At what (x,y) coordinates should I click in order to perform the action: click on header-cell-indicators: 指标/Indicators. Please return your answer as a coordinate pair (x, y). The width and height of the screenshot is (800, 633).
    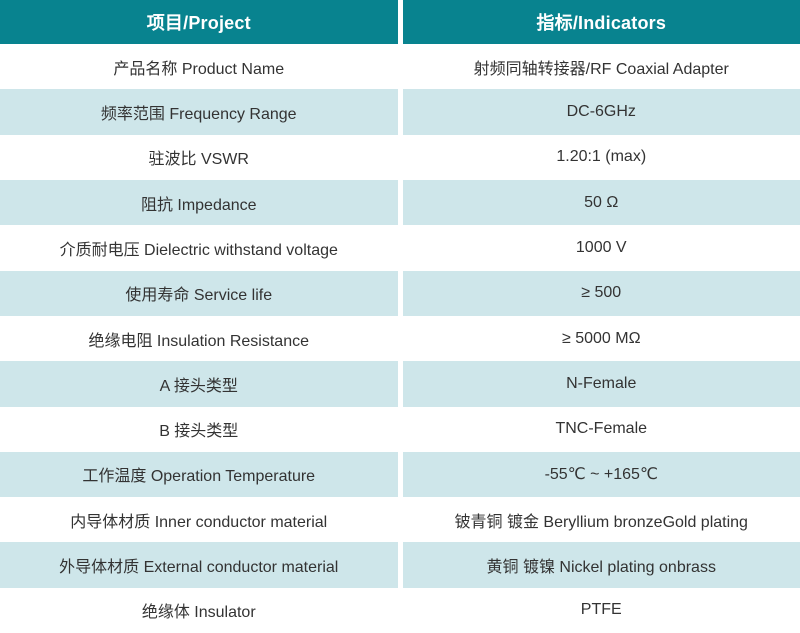
    Looking at the image, I should click on (601, 22).